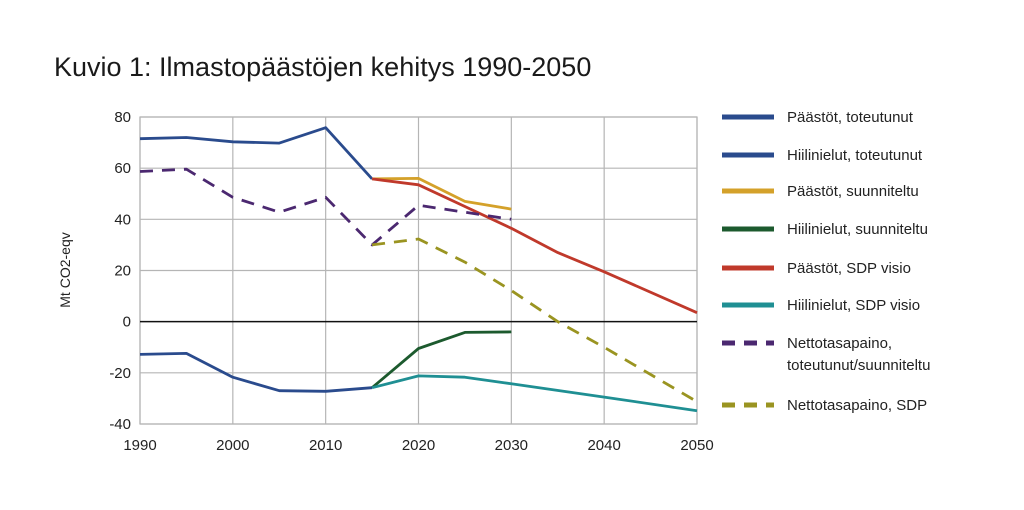  I want to click on legend-label: Päästöt, SDP visio, so click(849, 268).